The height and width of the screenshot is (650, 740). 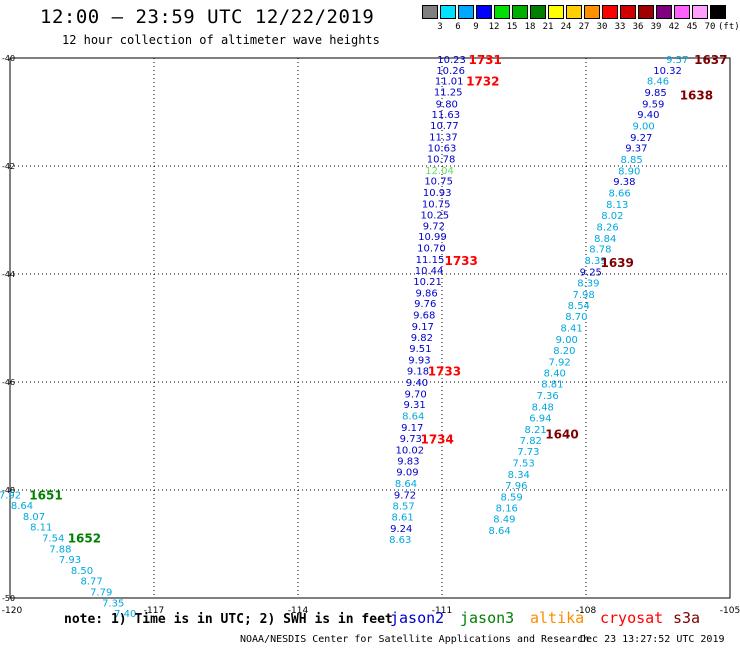 What do you see at coordinates (586, 611) in the screenshot?
I see `x-tick-label: -108` at bounding box center [586, 611].